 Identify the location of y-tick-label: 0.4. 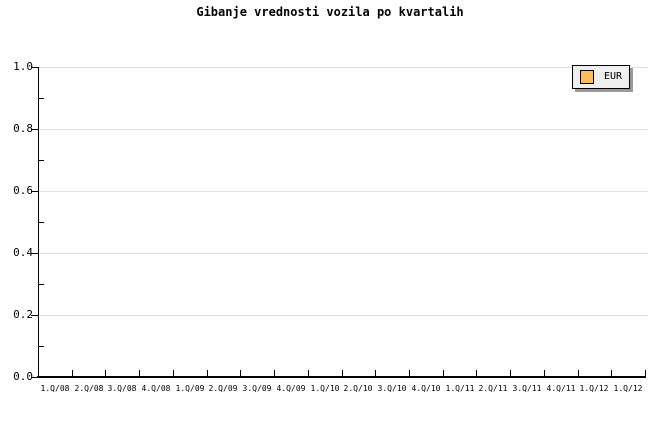
(23, 252).